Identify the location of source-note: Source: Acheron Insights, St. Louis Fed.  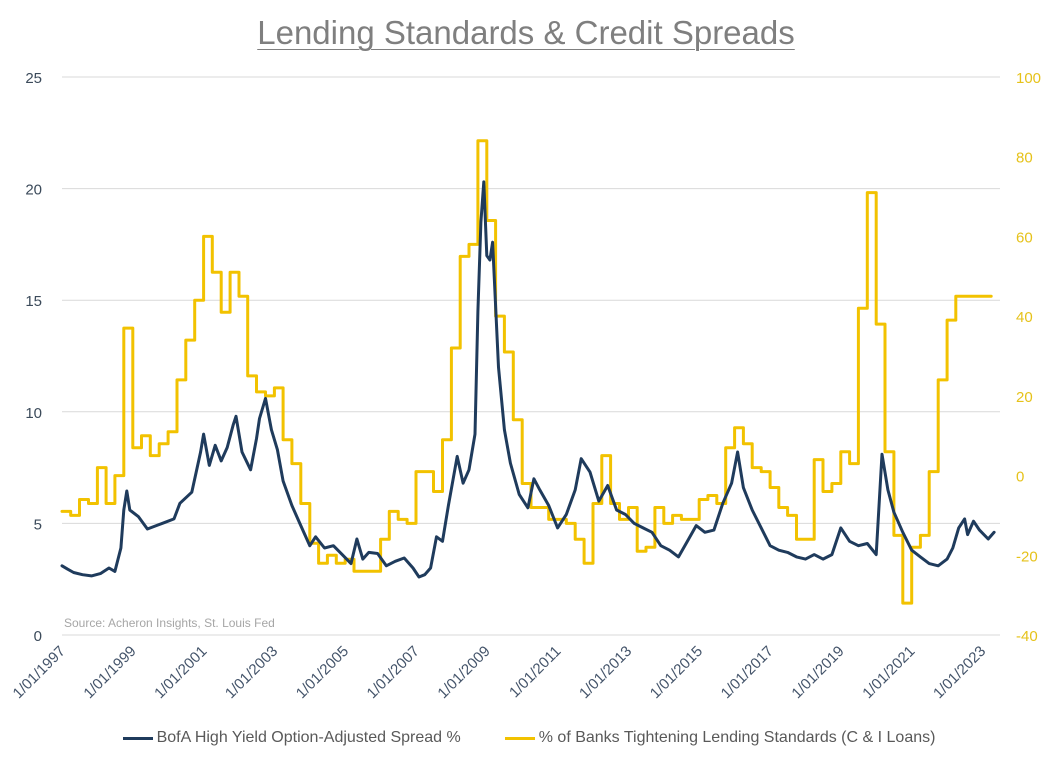
(169, 623).